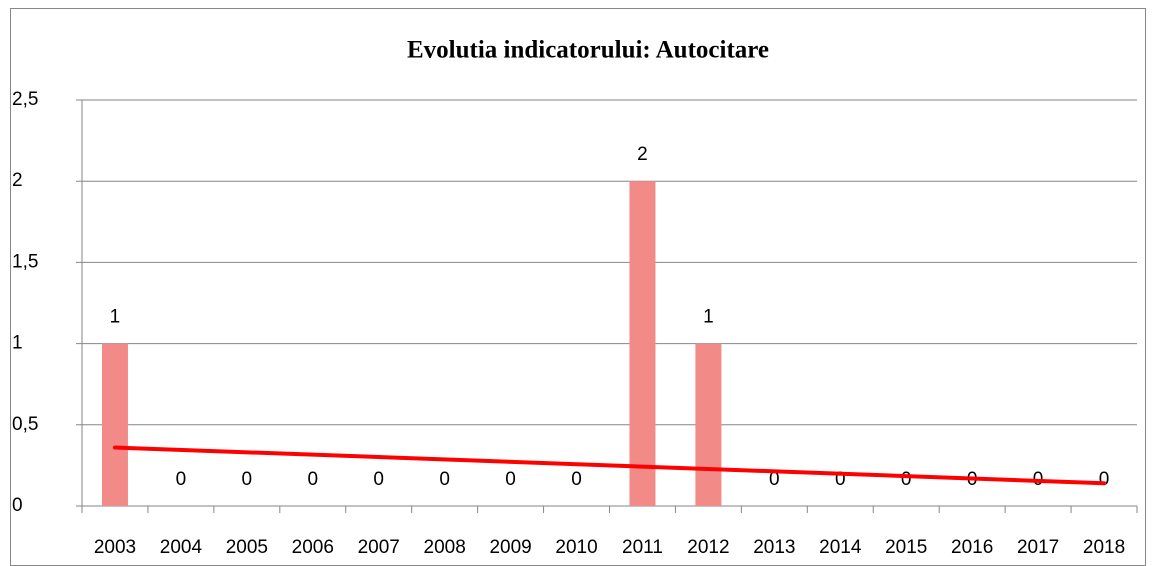  What do you see at coordinates (17, 505) in the screenshot?
I see `y-tick-label: 0` at bounding box center [17, 505].